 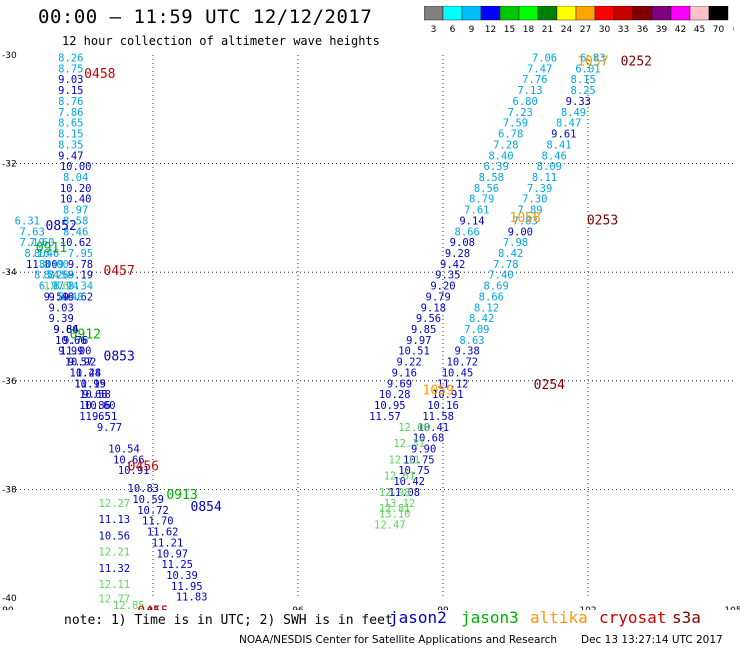 What do you see at coordinates (529, 211) in the screenshot?
I see `swh-value-label: 7.89` at bounding box center [529, 211].